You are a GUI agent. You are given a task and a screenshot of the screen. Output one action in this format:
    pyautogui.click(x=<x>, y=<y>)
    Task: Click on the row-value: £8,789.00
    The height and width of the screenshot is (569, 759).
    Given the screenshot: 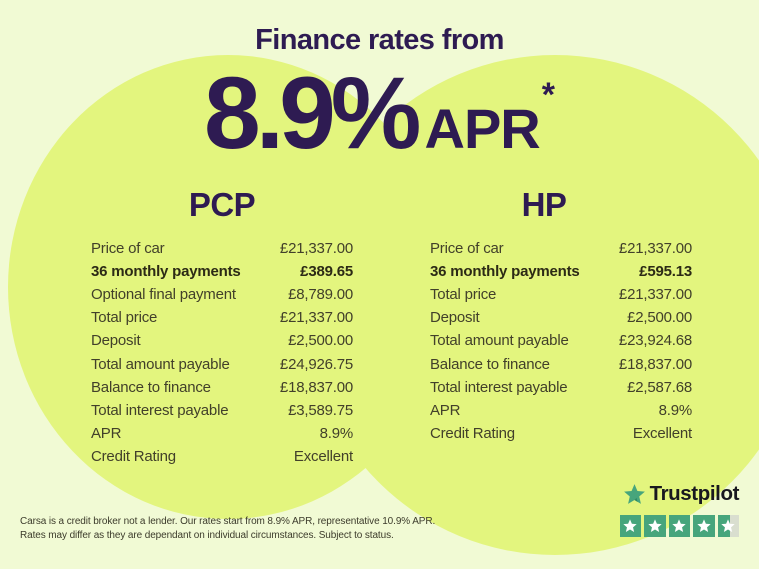 What is the action you would take?
    pyautogui.click(x=320, y=295)
    